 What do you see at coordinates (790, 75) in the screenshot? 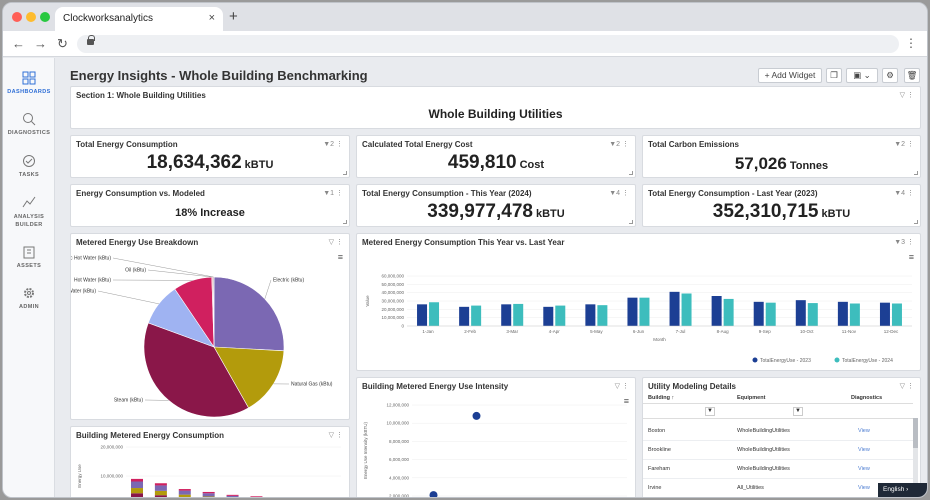
I see `add-widget-button: + Add Widget` at bounding box center [790, 75].